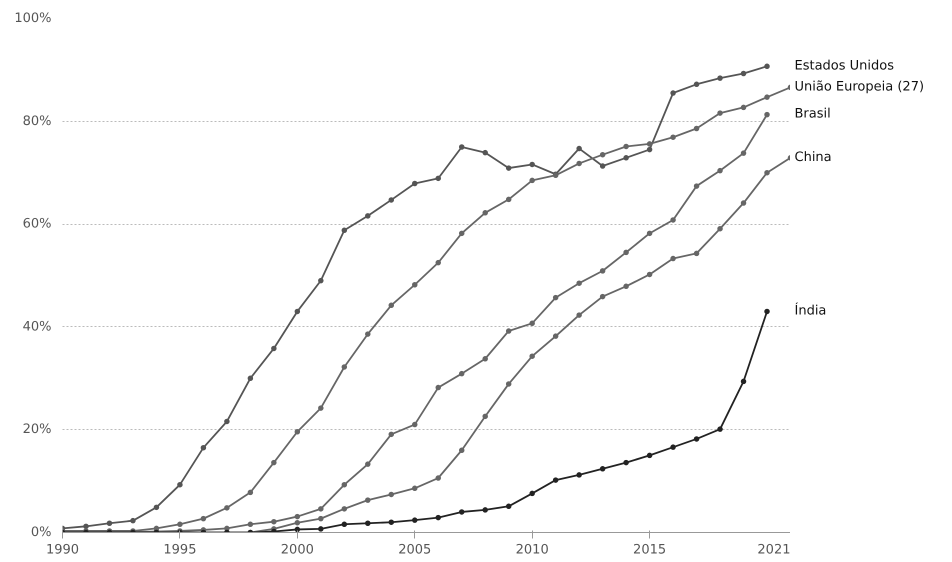 The height and width of the screenshot is (562, 952). Describe the element at coordinates (810, 309) in the screenshot. I see `series-label: Índia` at that location.